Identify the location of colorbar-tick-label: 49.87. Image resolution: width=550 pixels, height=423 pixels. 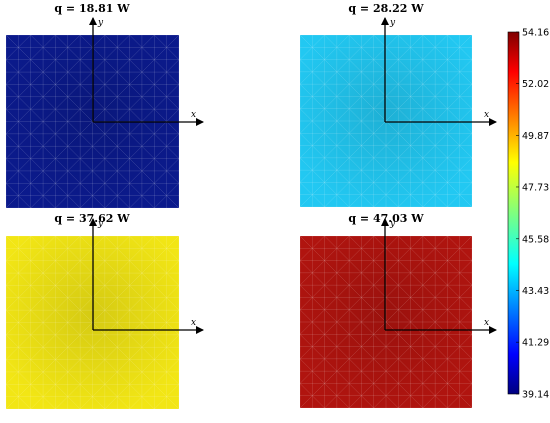
(535, 136).